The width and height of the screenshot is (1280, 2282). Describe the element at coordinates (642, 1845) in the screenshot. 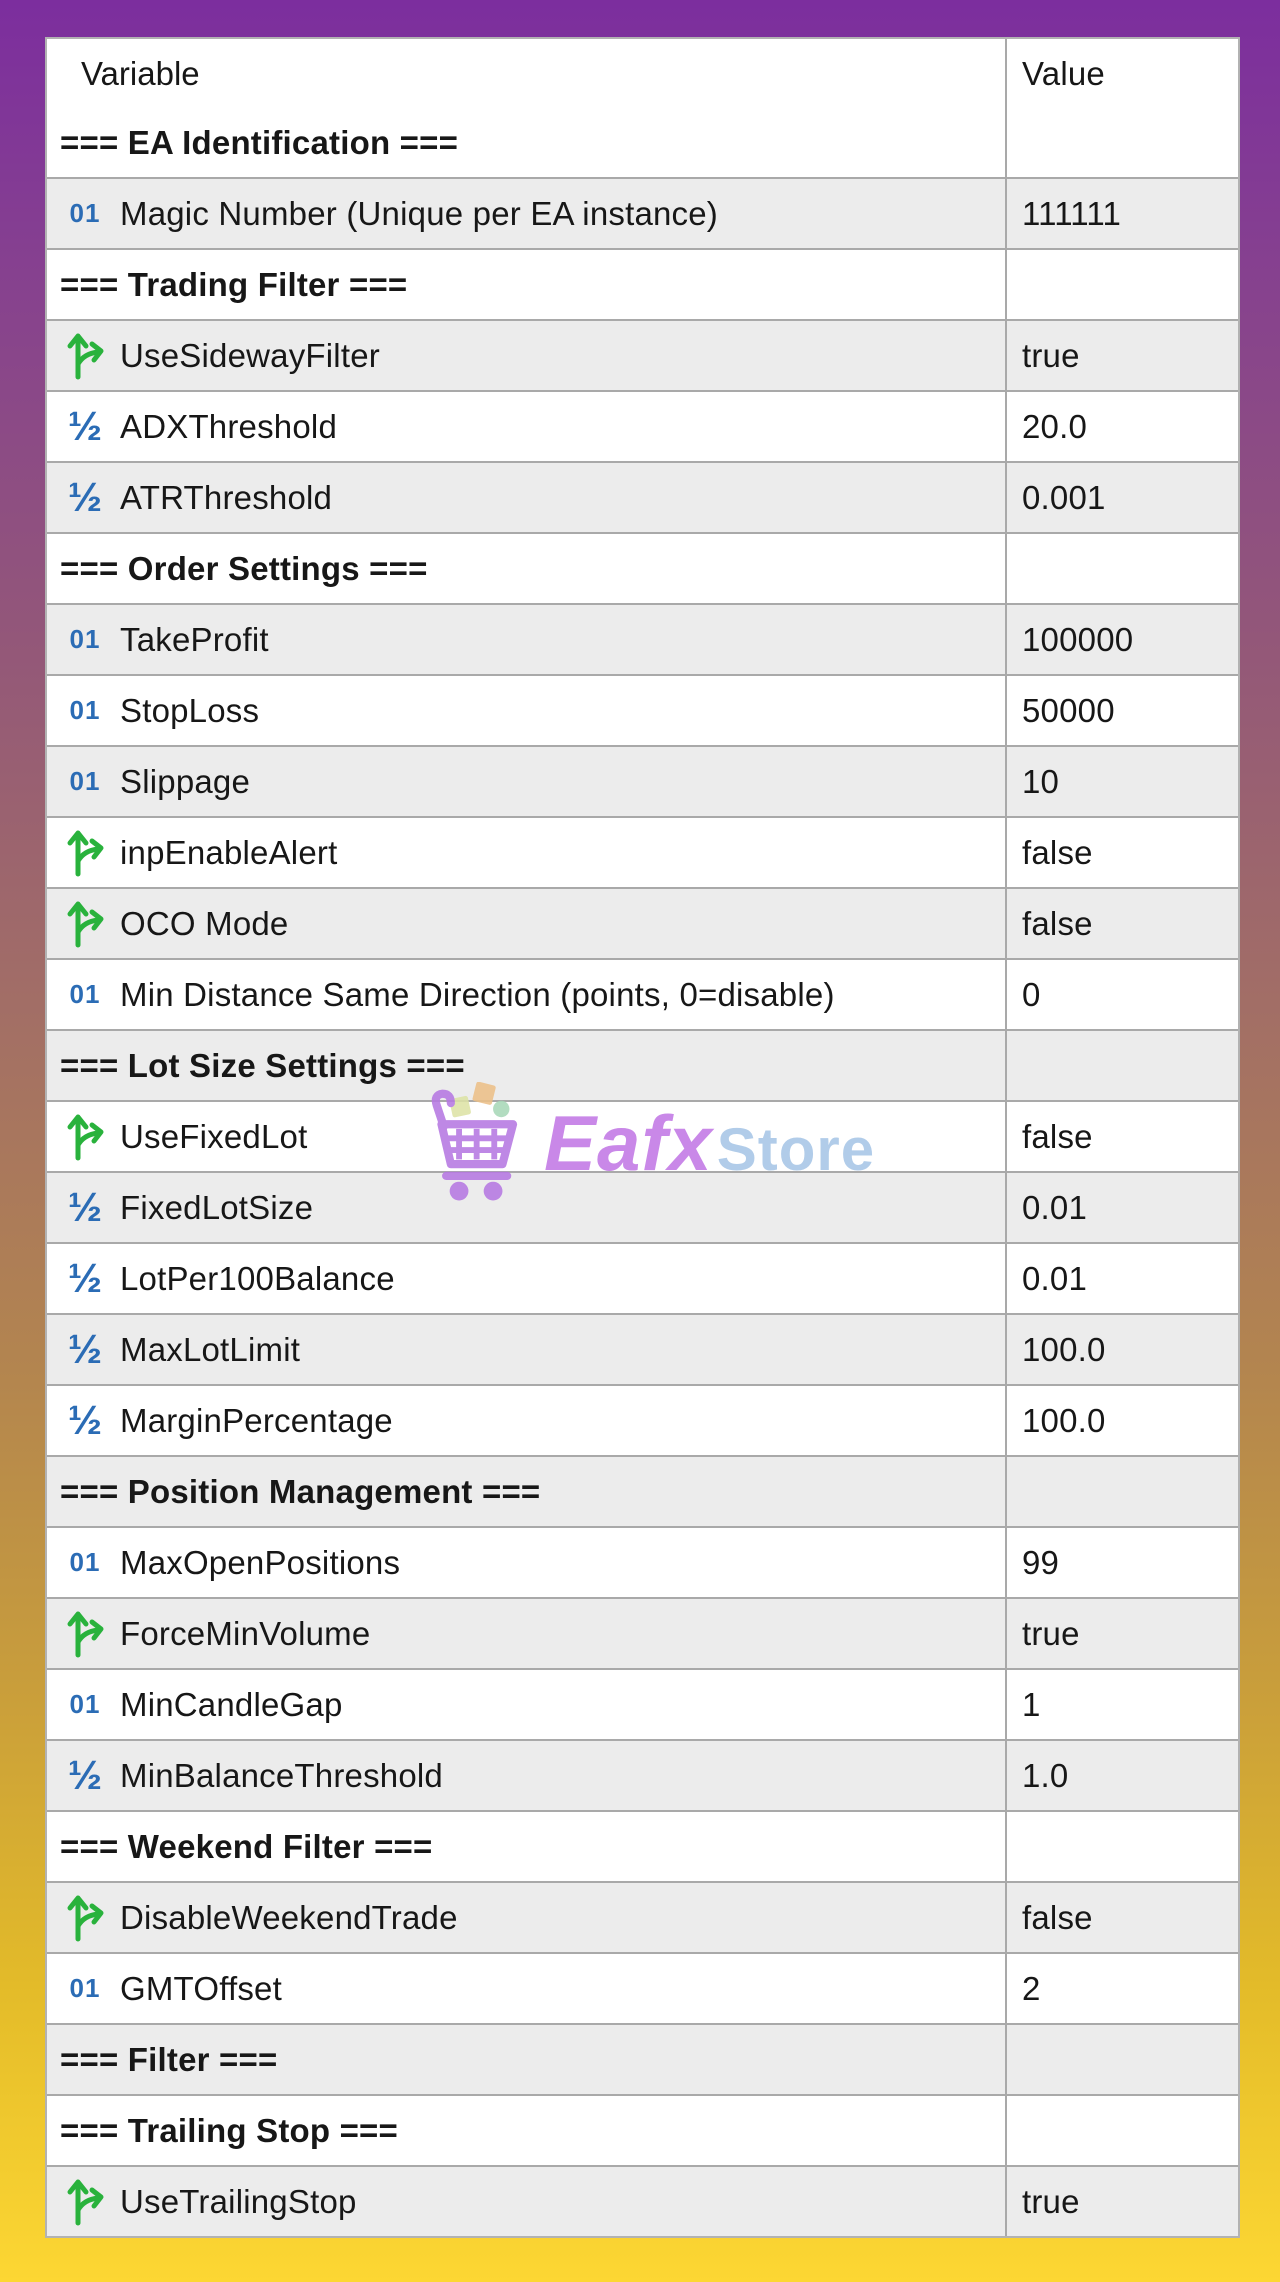

I see `table-row: === Weekend Filter ===` at that location.